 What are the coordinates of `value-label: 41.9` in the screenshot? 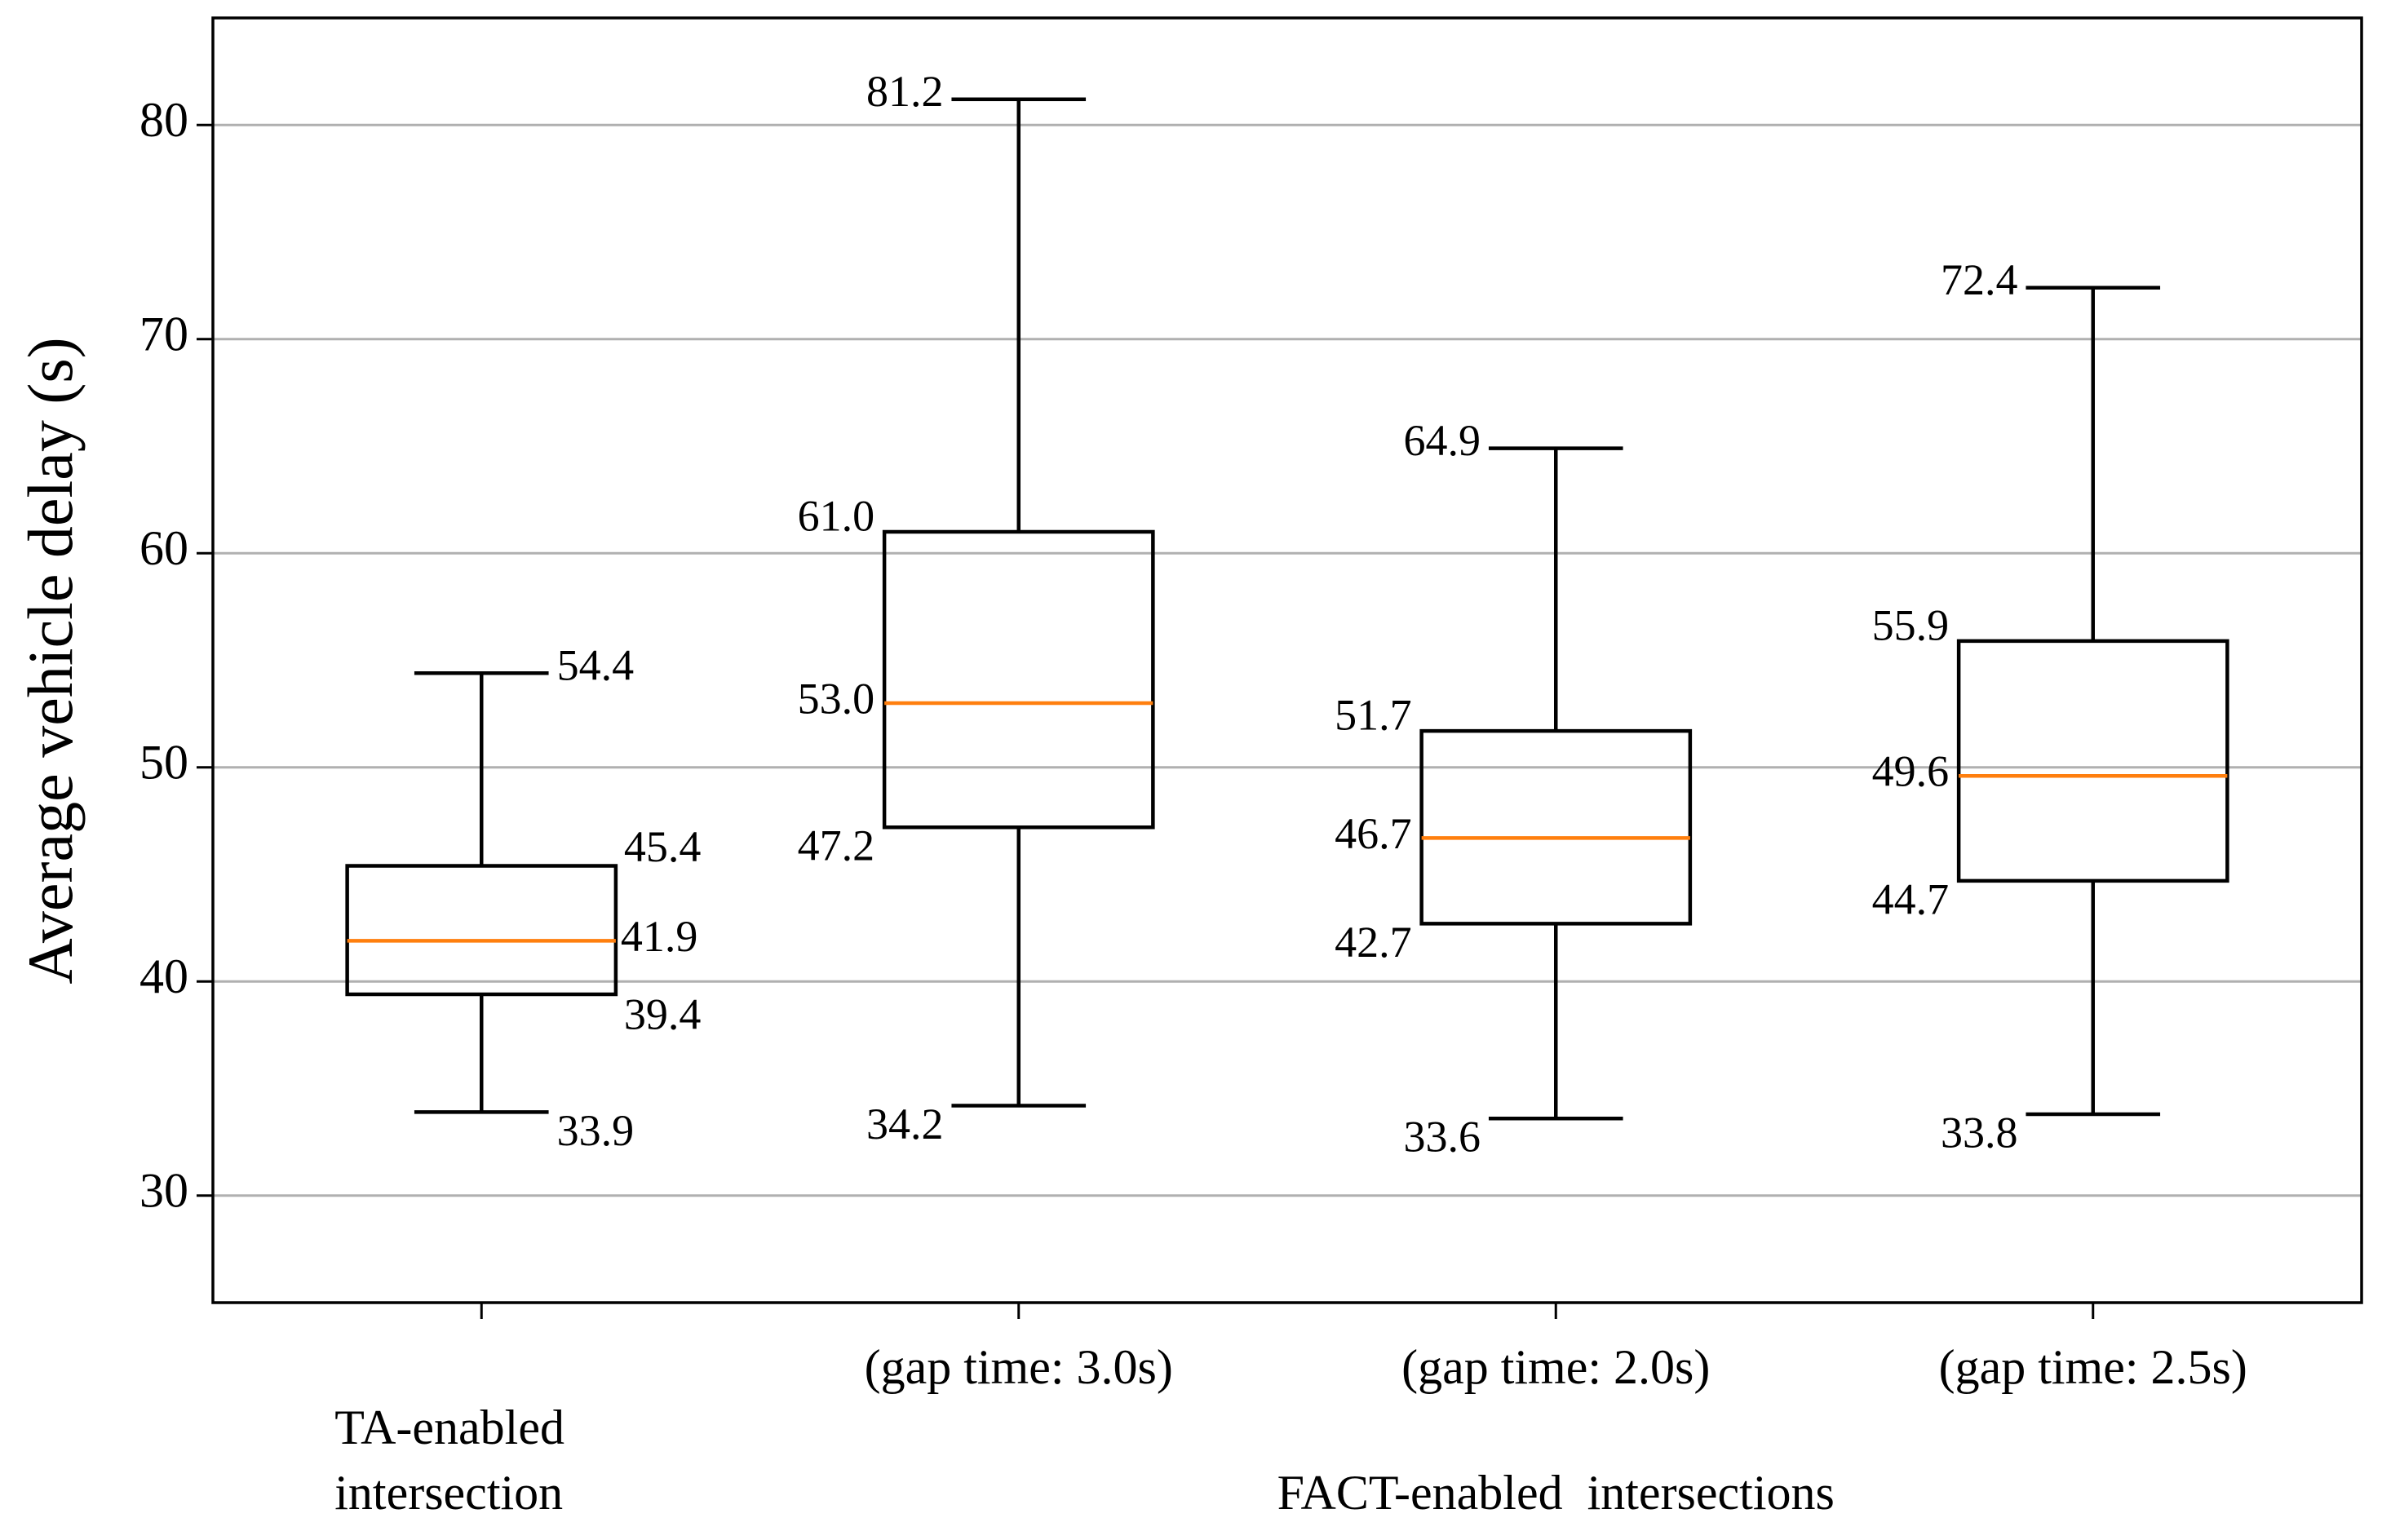 It's located at (659, 936).